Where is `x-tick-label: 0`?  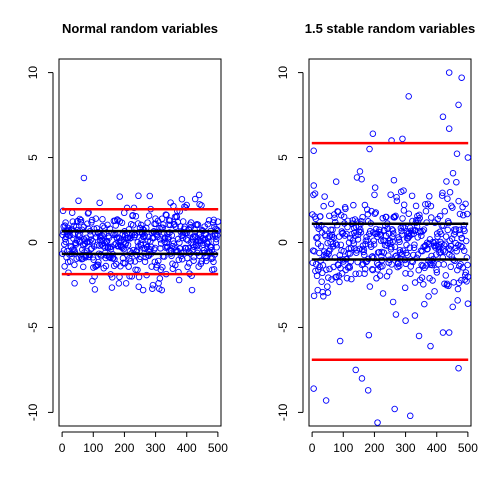 x-tick-label: 0 is located at coordinates (312, 448).